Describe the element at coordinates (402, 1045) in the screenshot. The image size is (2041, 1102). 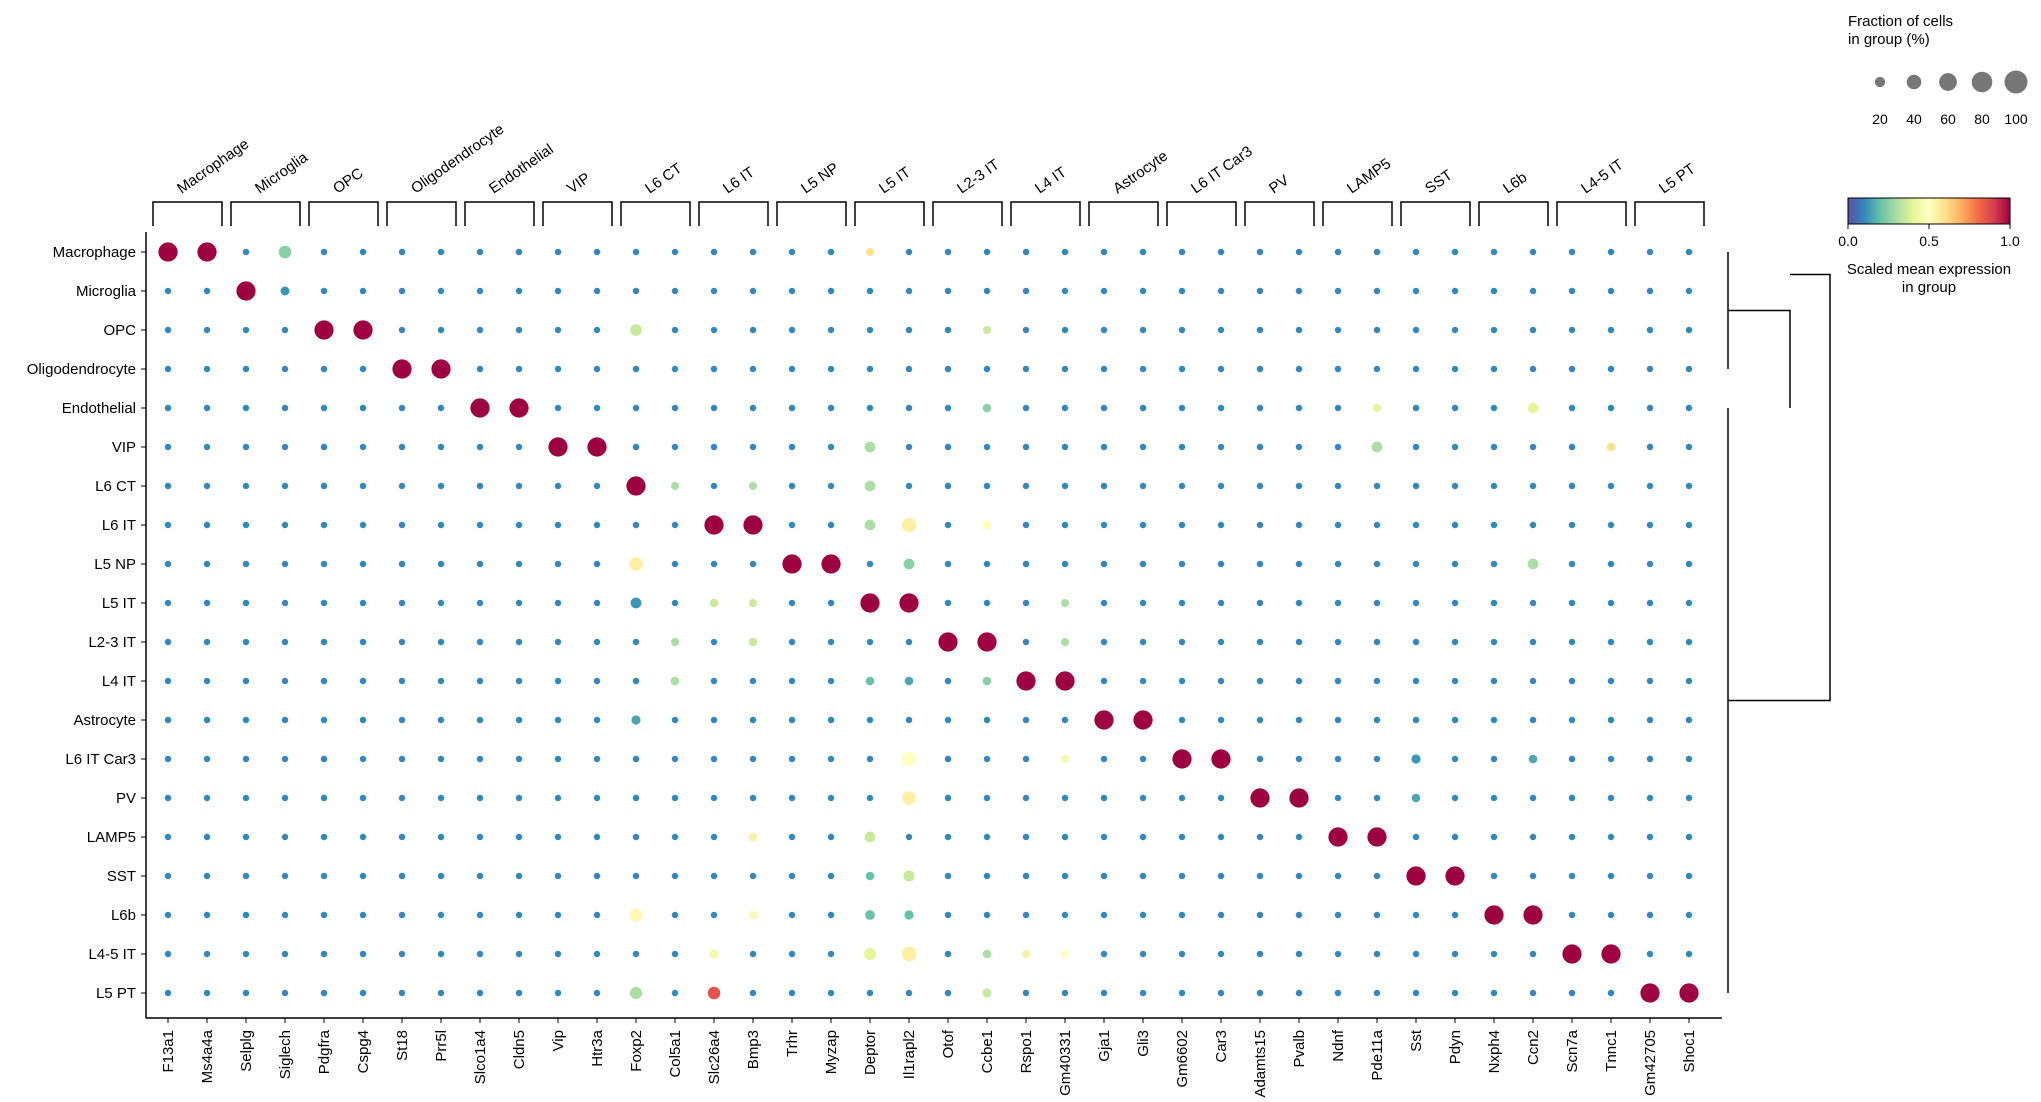
I see `column-label: St18` at that location.